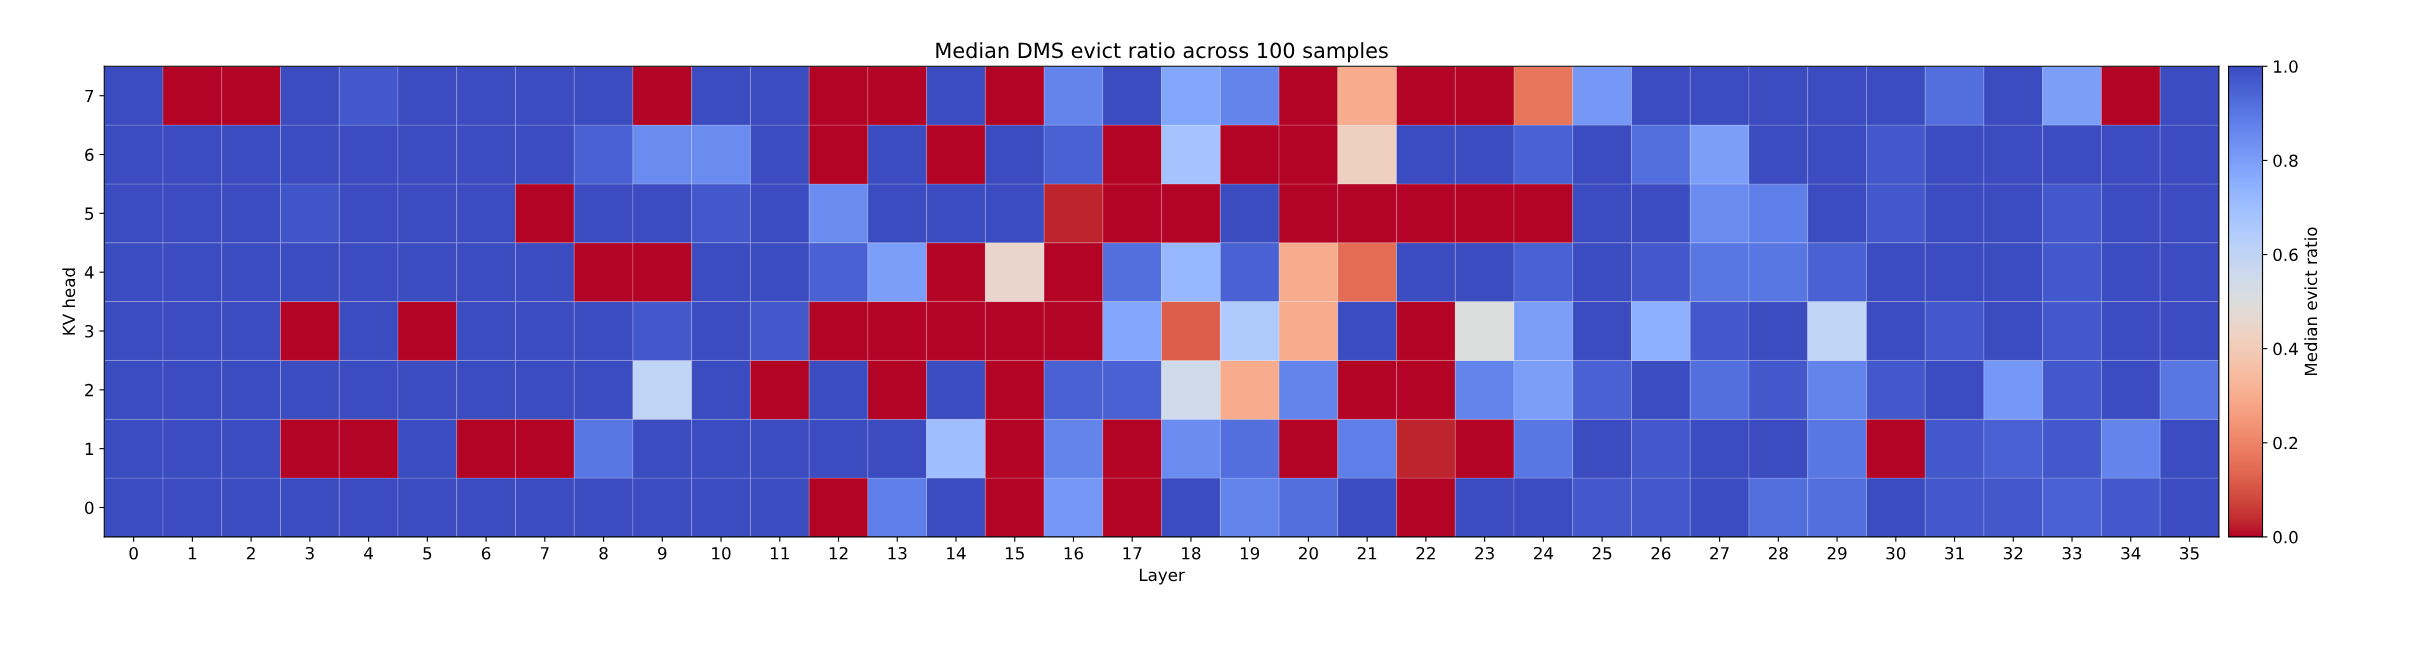 This screenshot has height=650, width=2425. Describe the element at coordinates (1778, 553) in the screenshot. I see `x-tick-label: 28` at that location.